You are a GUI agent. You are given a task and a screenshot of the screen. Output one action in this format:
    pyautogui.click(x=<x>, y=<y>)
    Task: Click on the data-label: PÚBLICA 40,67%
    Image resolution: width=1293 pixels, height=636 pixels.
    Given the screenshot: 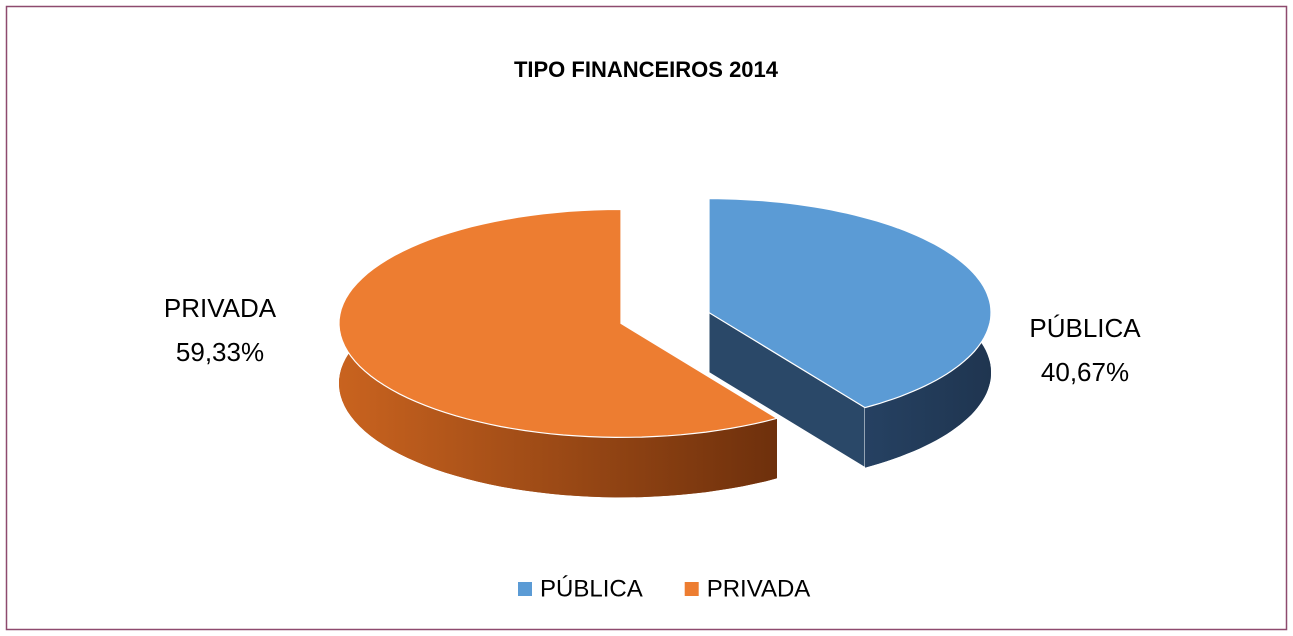 What is the action you would take?
    pyautogui.click(x=1085, y=350)
    